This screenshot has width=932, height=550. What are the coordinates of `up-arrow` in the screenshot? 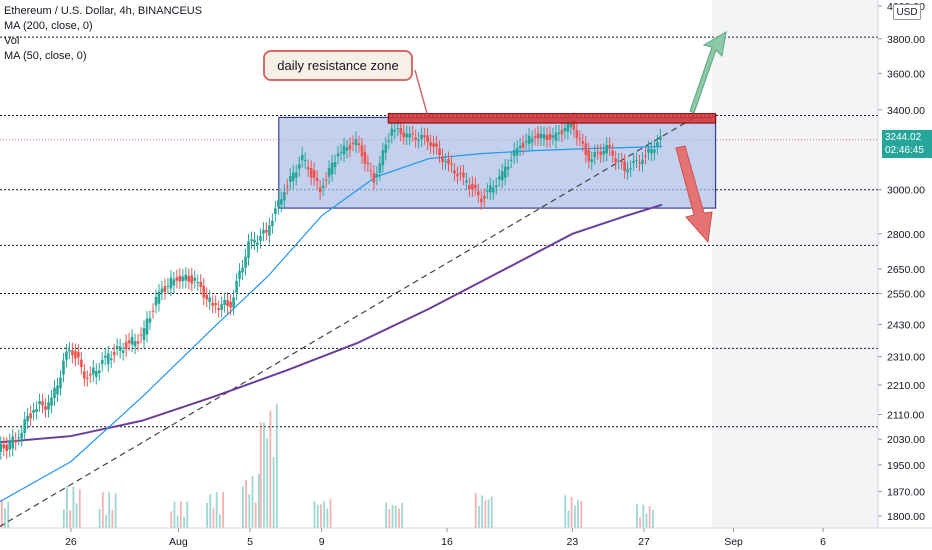 It's located at (708, 72).